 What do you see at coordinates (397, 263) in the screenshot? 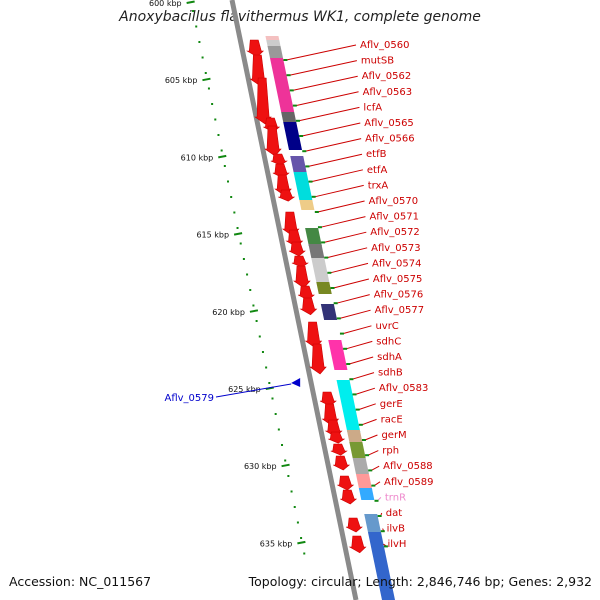
I see `gene-label: Aflv_0574` at bounding box center [397, 263].